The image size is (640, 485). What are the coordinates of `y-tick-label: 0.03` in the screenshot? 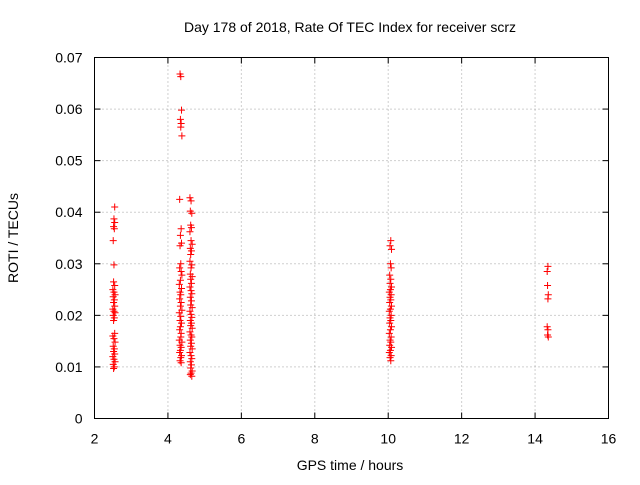 It's located at (68, 264).